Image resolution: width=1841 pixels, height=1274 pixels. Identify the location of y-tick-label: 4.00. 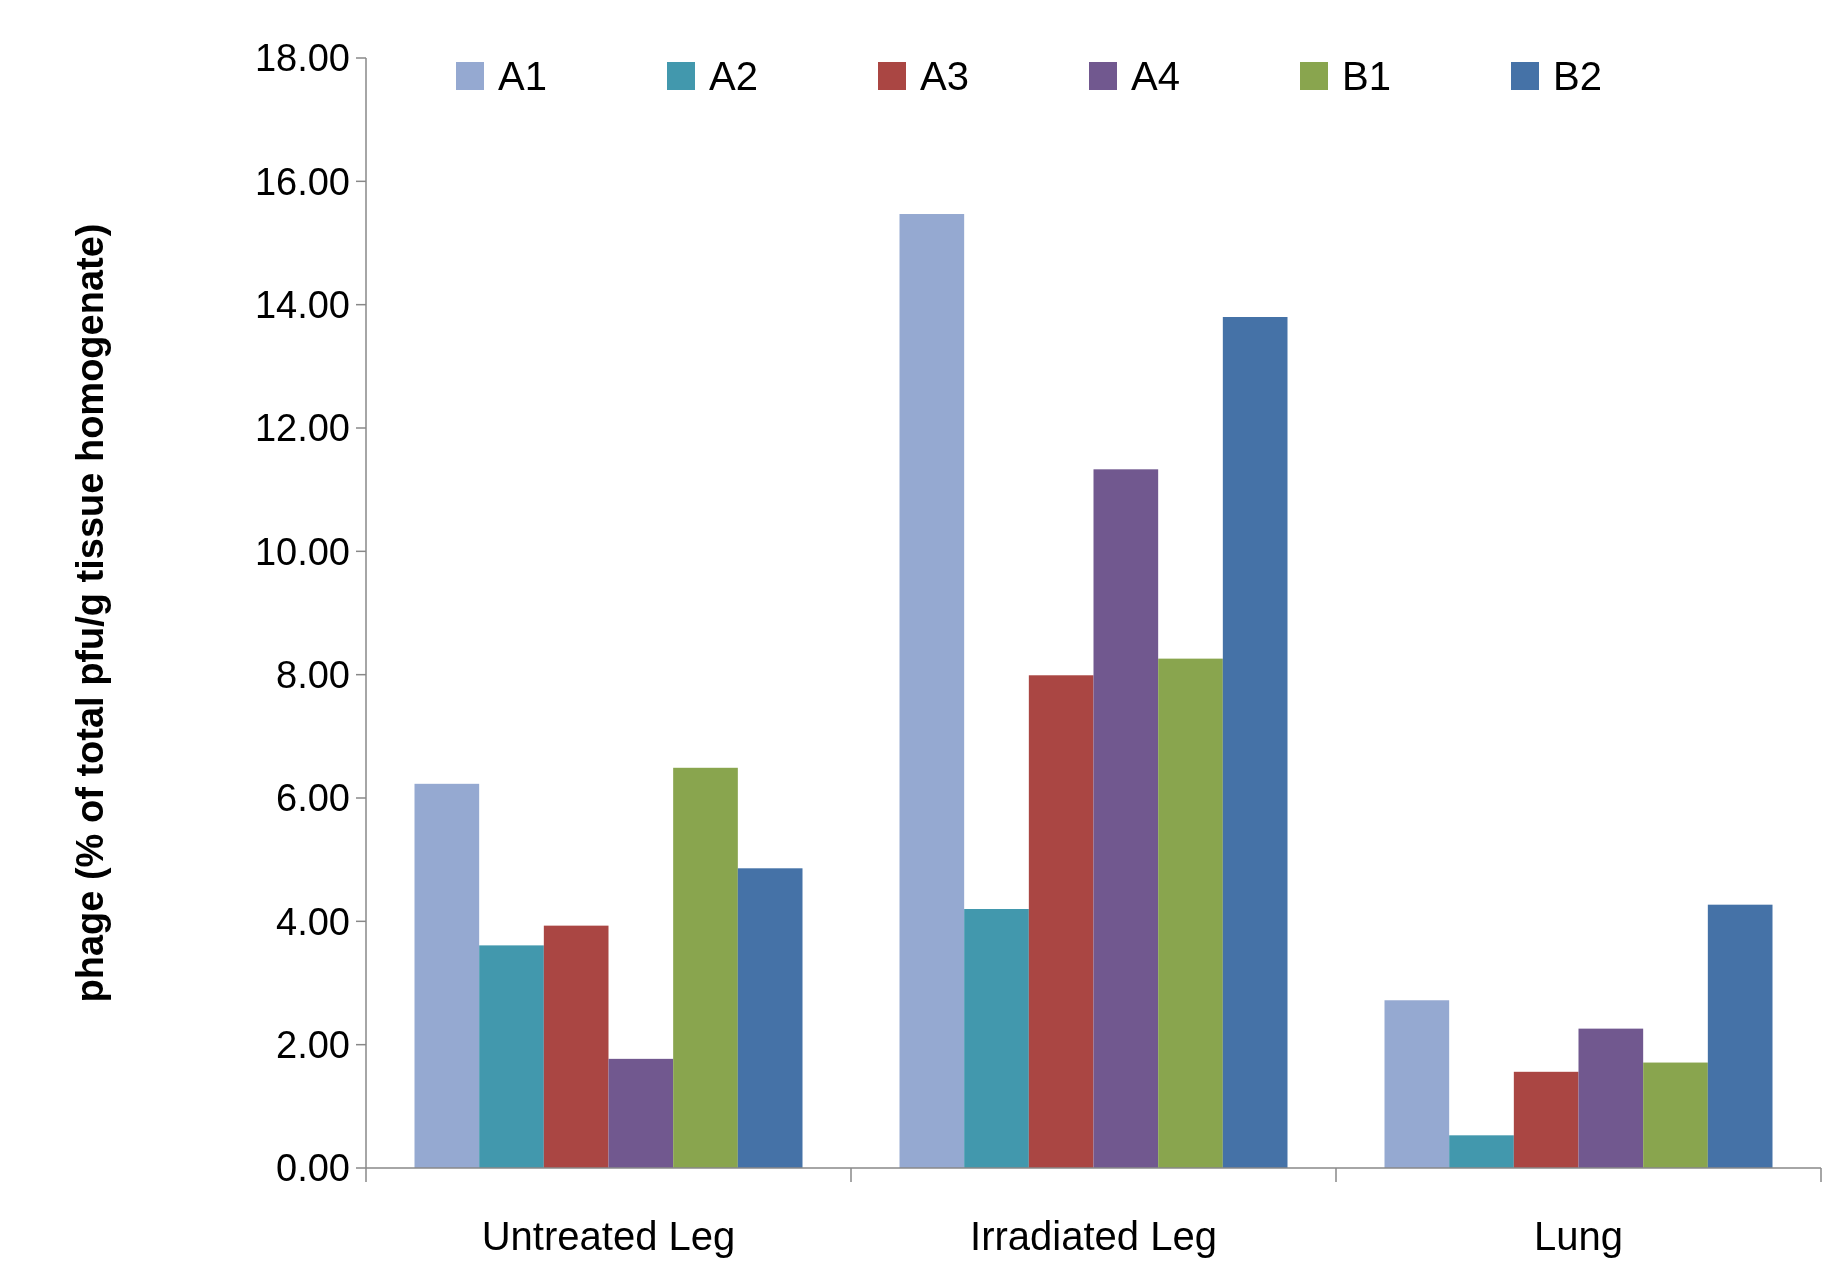
(313, 921).